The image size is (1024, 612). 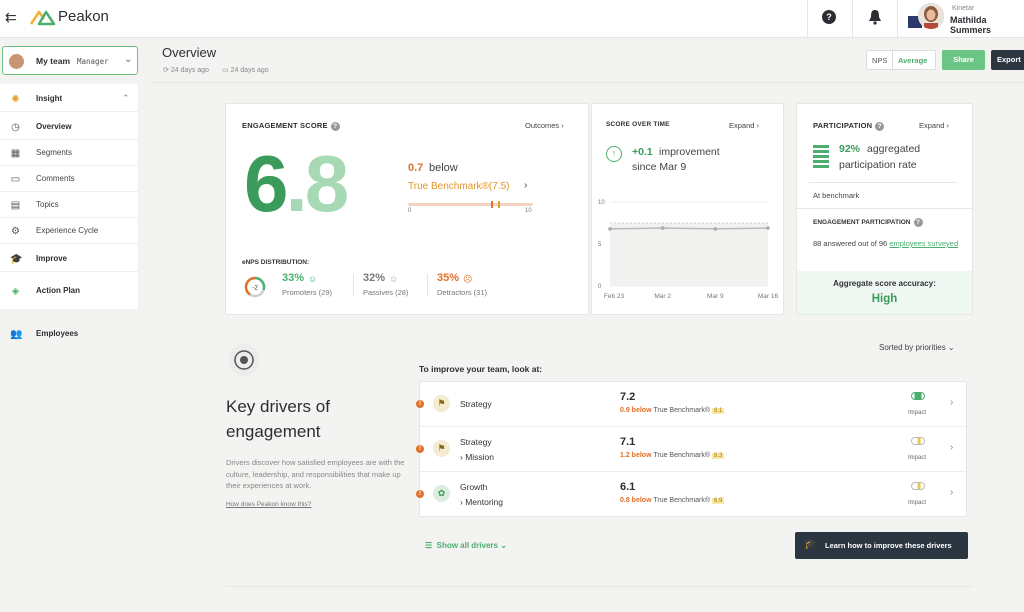 I want to click on score-point, so click(x=768, y=228).